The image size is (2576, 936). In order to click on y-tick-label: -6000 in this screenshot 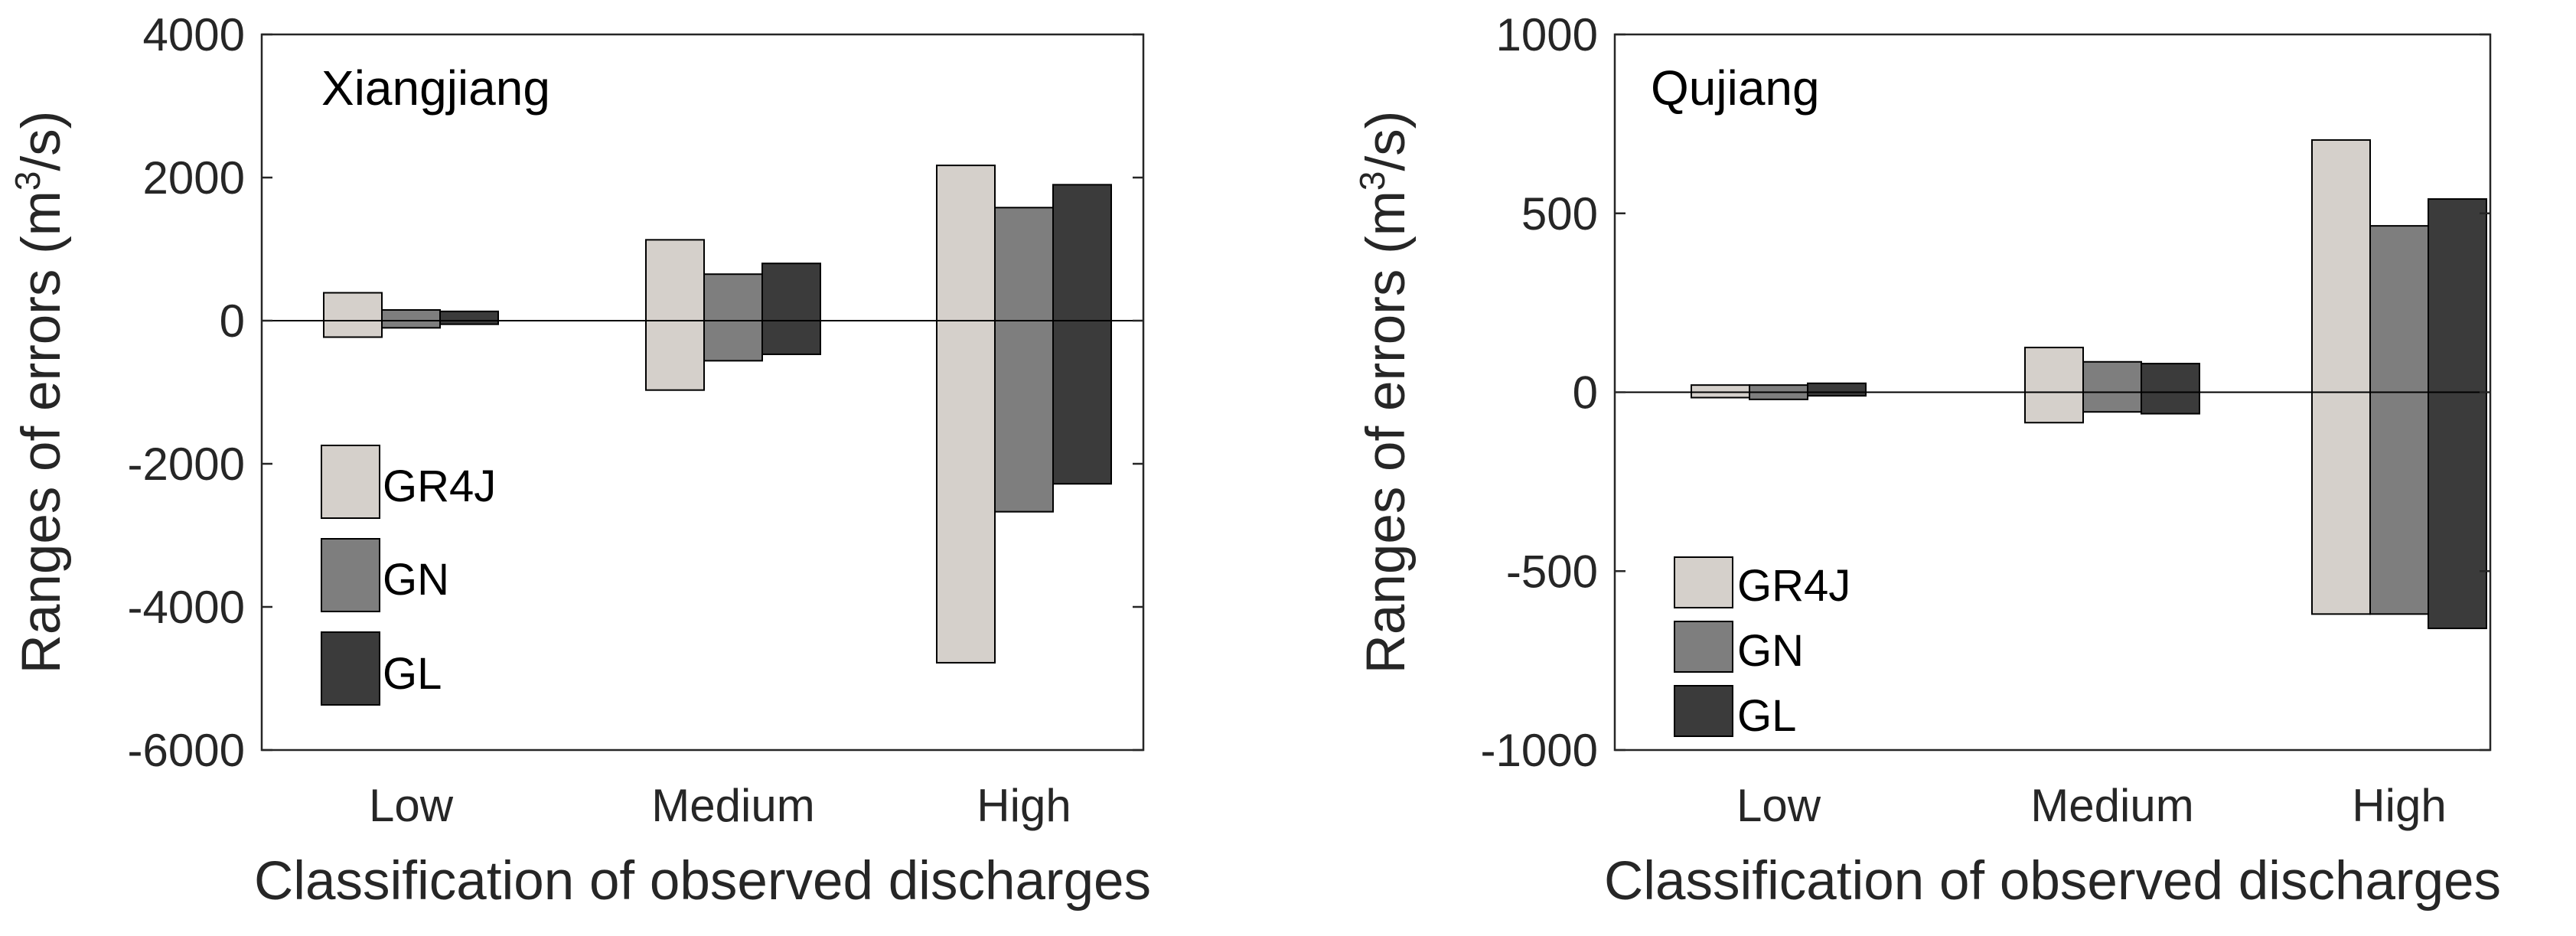, I will do `click(186, 750)`.